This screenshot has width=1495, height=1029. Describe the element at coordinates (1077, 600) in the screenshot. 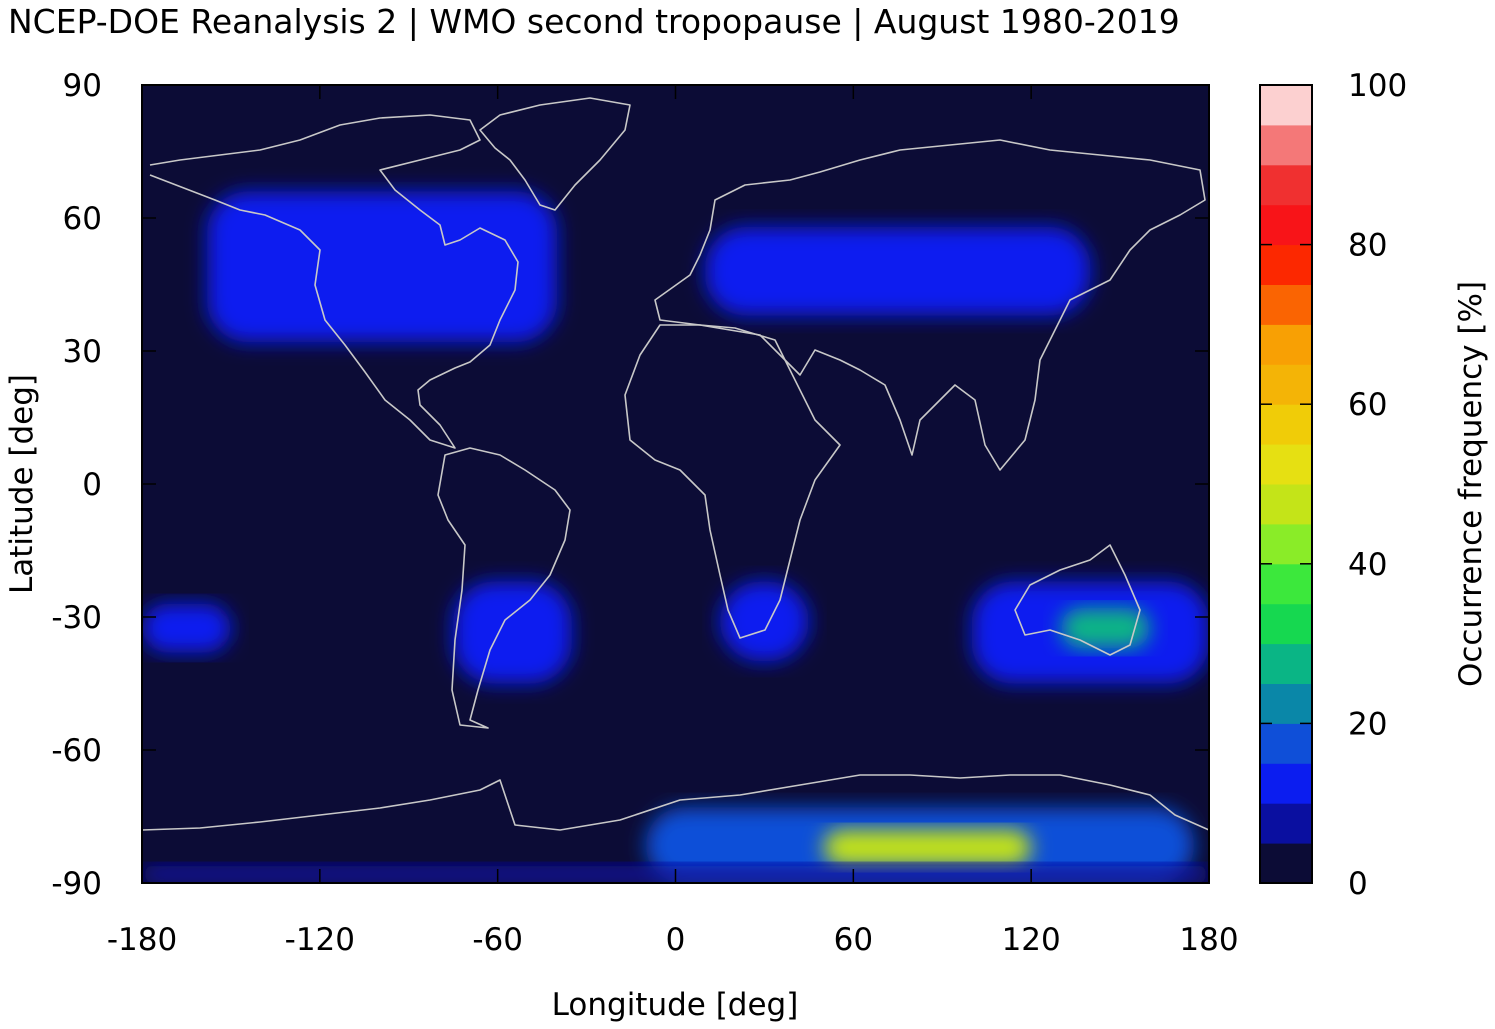

I see `coast-australia` at that location.